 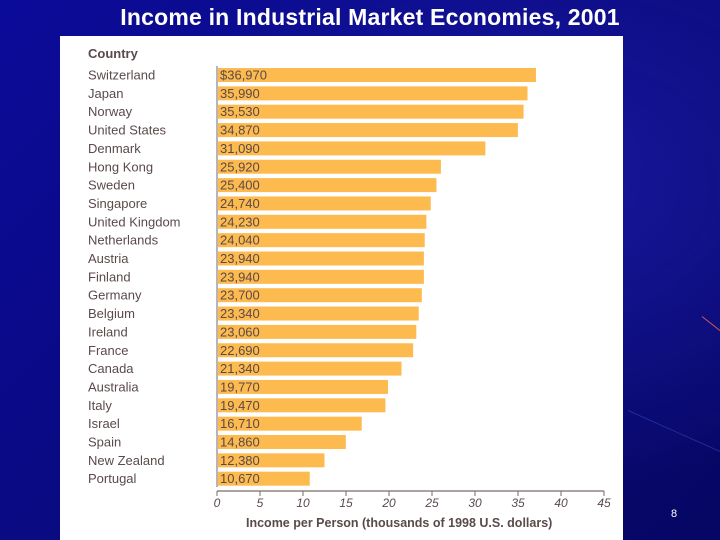 What do you see at coordinates (105, 93) in the screenshot?
I see `country-label: Japan` at bounding box center [105, 93].